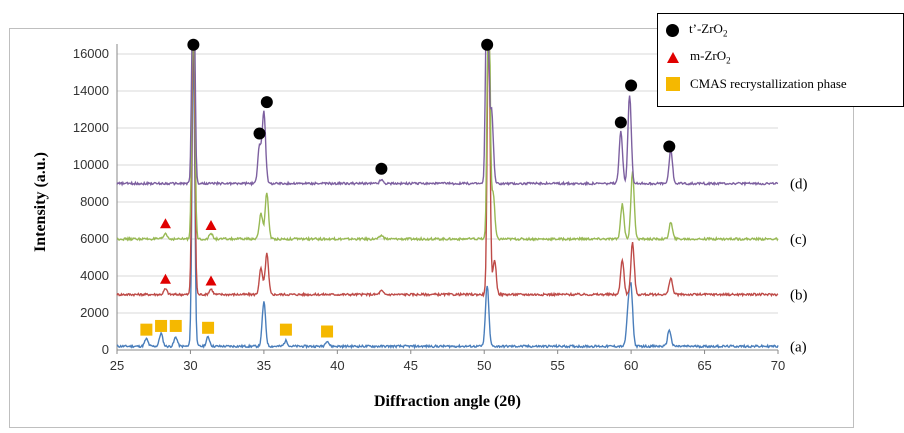 This screenshot has width=904, height=433. What do you see at coordinates (704, 365) in the screenshot?
I see `x-tick-label: 65` at bounding box center [704, 365].